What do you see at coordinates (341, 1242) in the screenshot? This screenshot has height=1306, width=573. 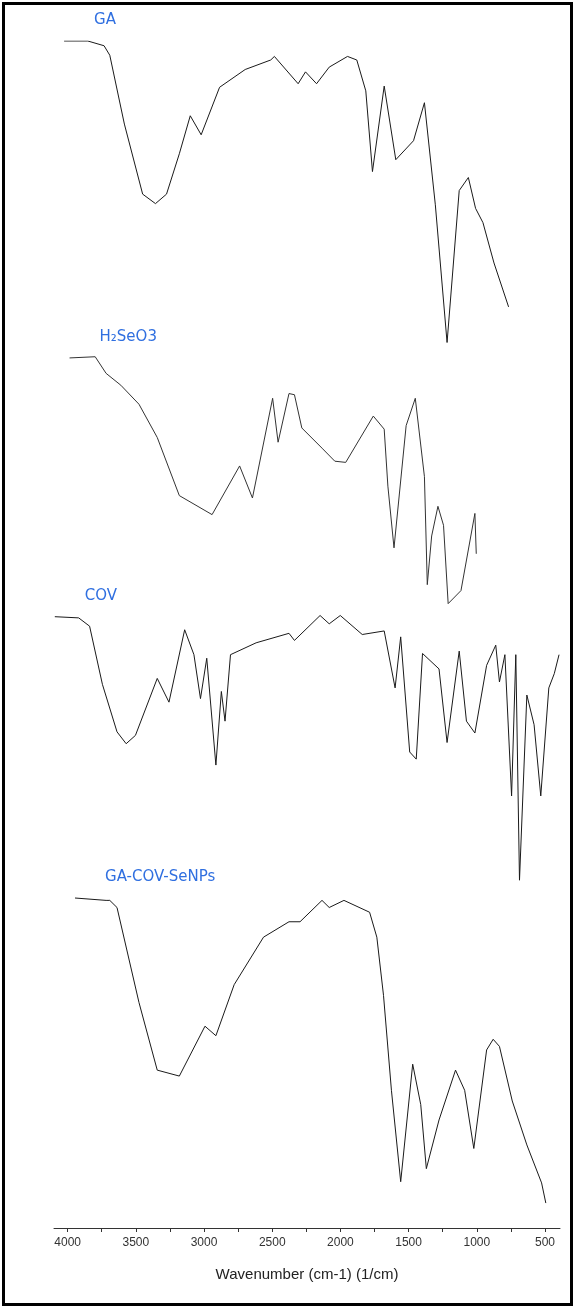 I see `x-tick-label: 2000` at bounding box center [341, 1242].